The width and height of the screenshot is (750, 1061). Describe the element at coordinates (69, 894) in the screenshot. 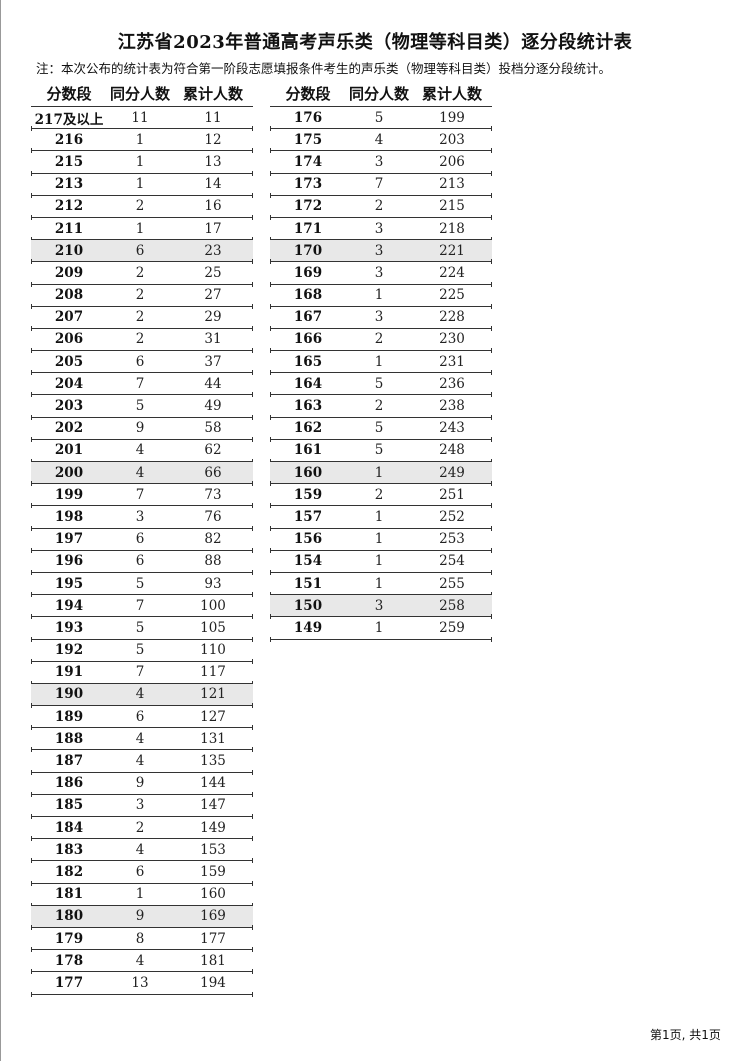

I see `score-cell: 181` at that location.